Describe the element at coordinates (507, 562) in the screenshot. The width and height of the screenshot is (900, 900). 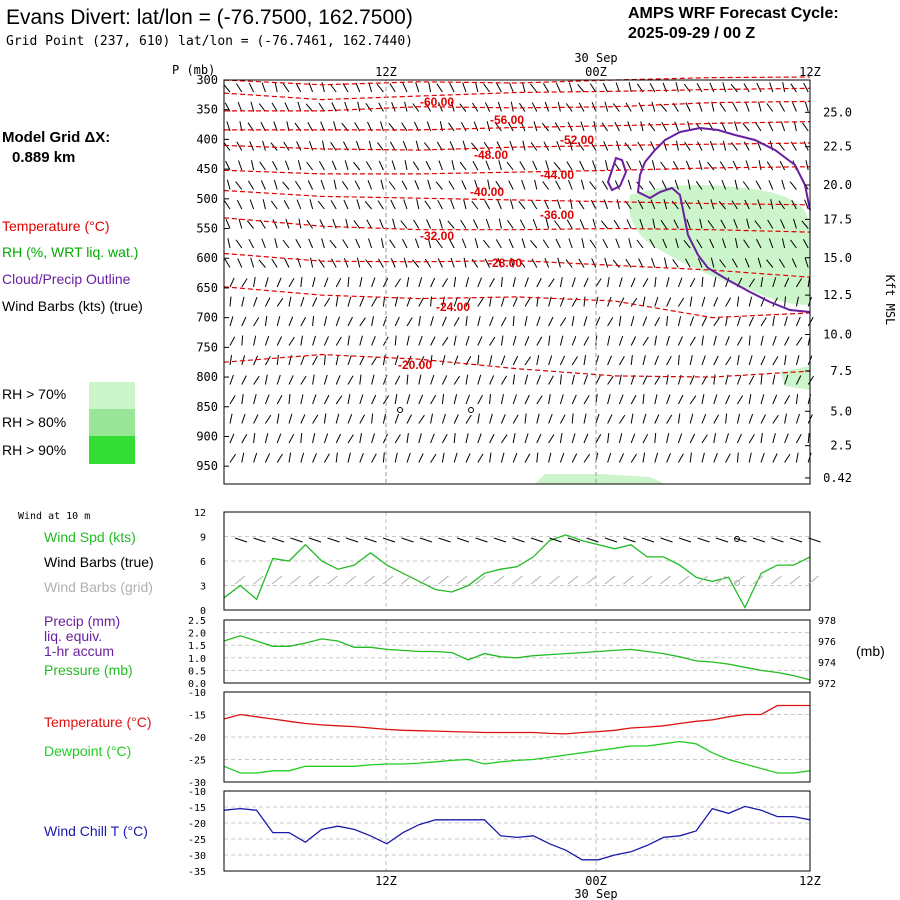
I see `wind-10m-panel: 12 9 6 3 0` at that location.